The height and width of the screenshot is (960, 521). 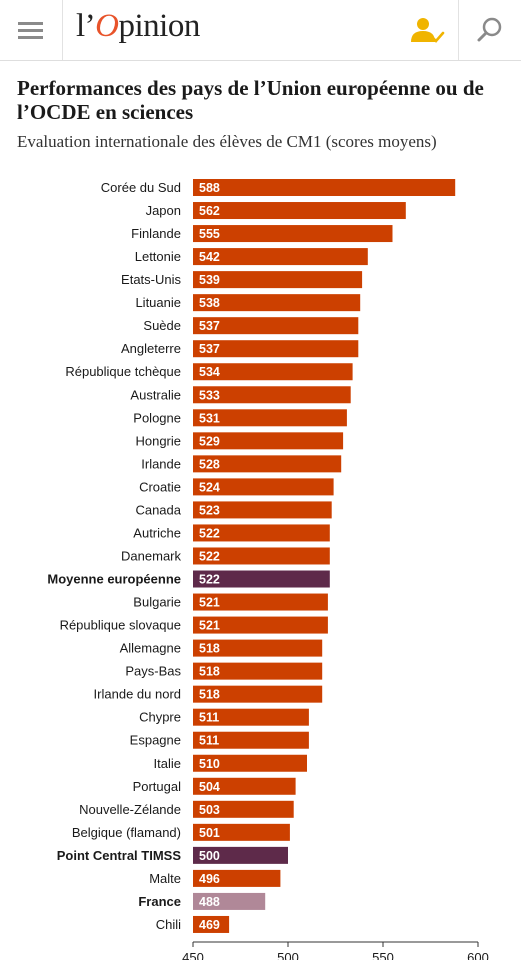 I want to click on category-label: Danemark, so click(x=151, y=555).